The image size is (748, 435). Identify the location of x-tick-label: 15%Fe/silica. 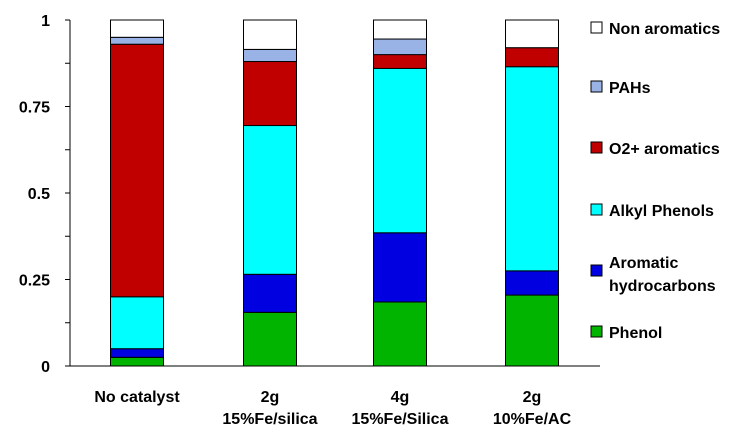
(269, 419).